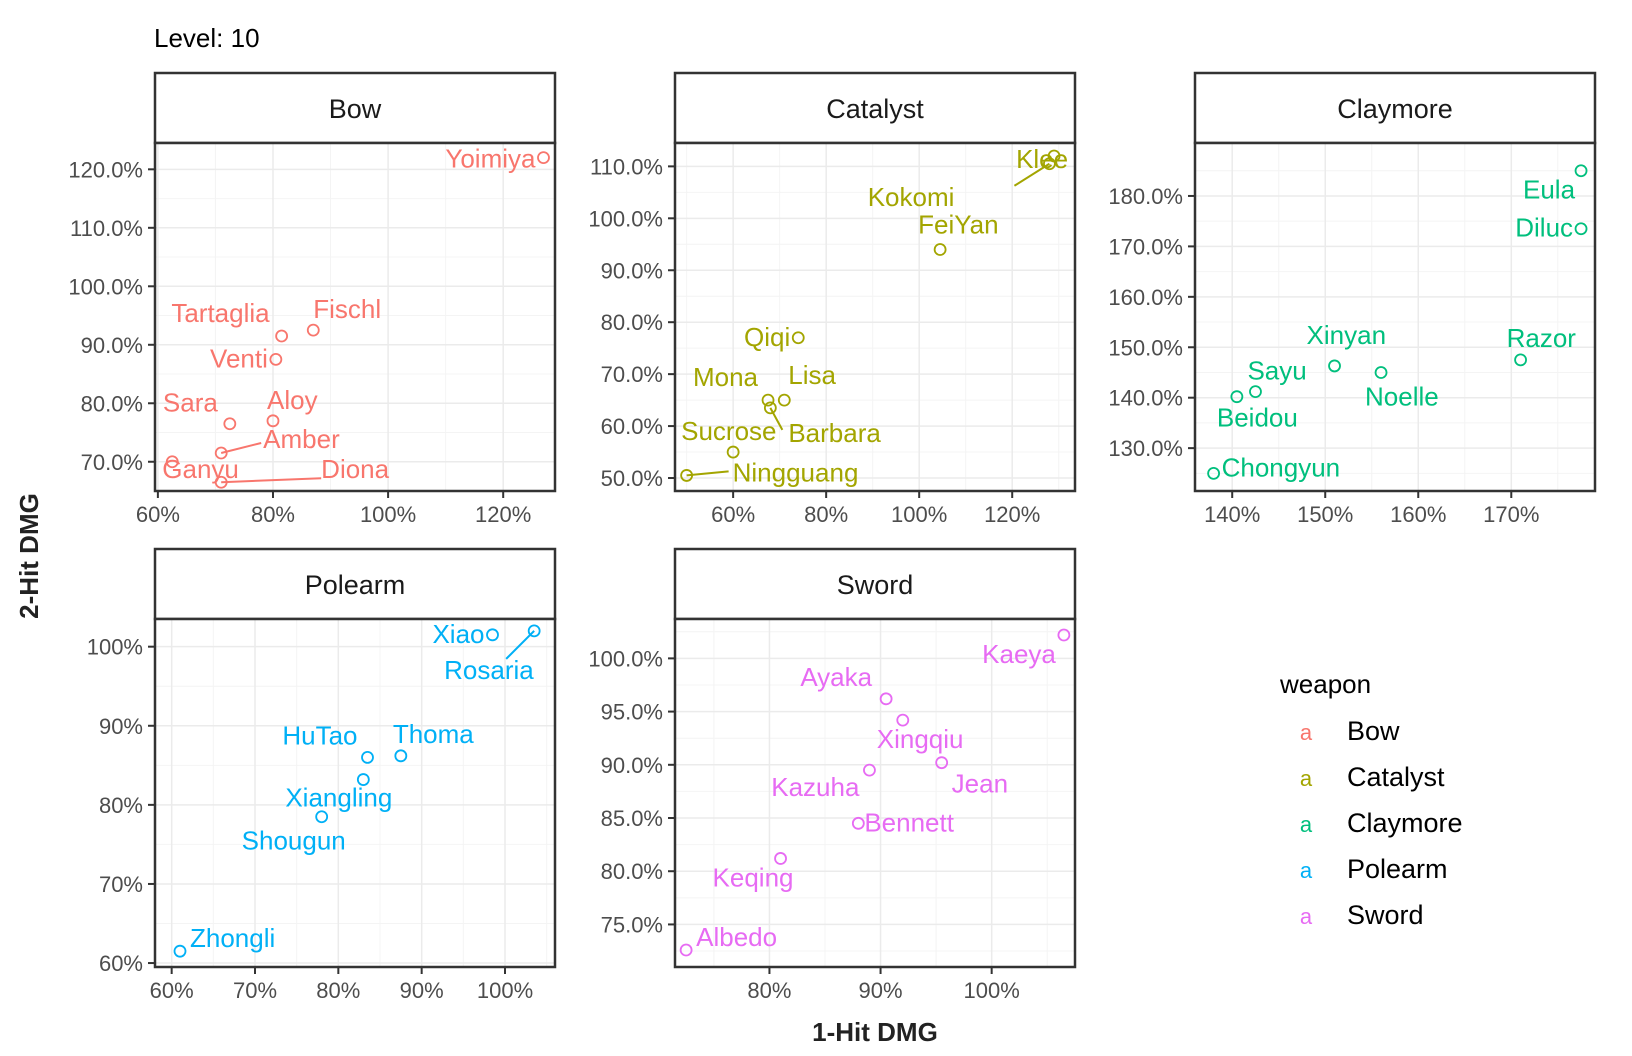  What do you see at coordinates (798, 338) in the screenshot?
I see `data-point-qiqi` at bounding box center [798, 338].